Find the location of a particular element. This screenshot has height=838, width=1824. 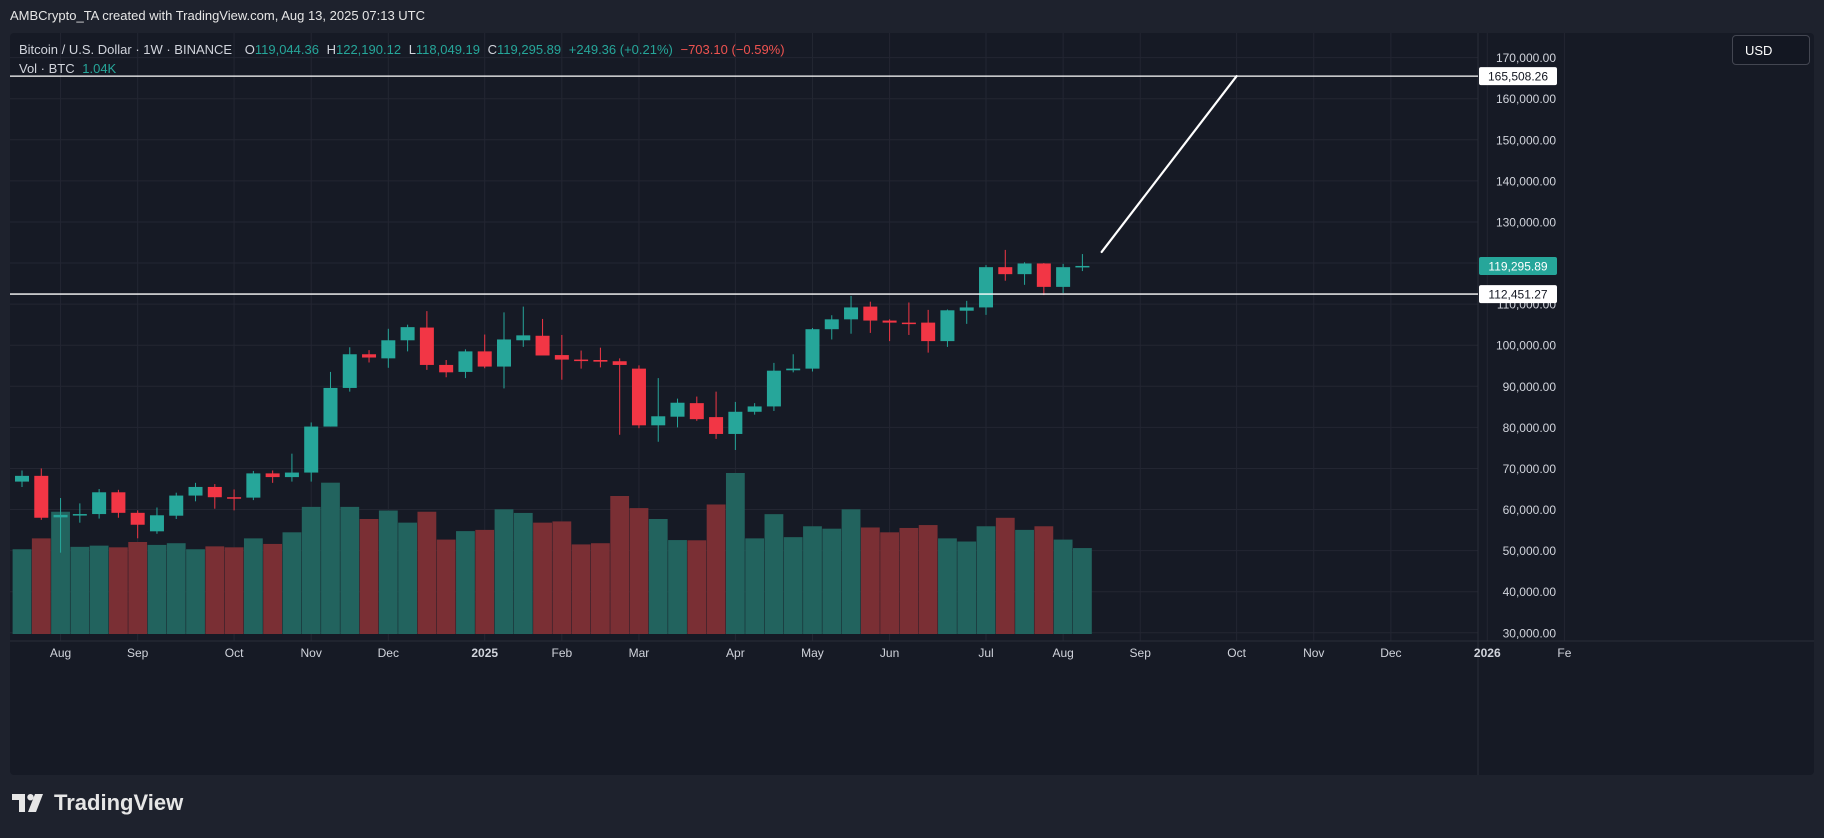

trend-line-group is located at coordinates (1169, 164).